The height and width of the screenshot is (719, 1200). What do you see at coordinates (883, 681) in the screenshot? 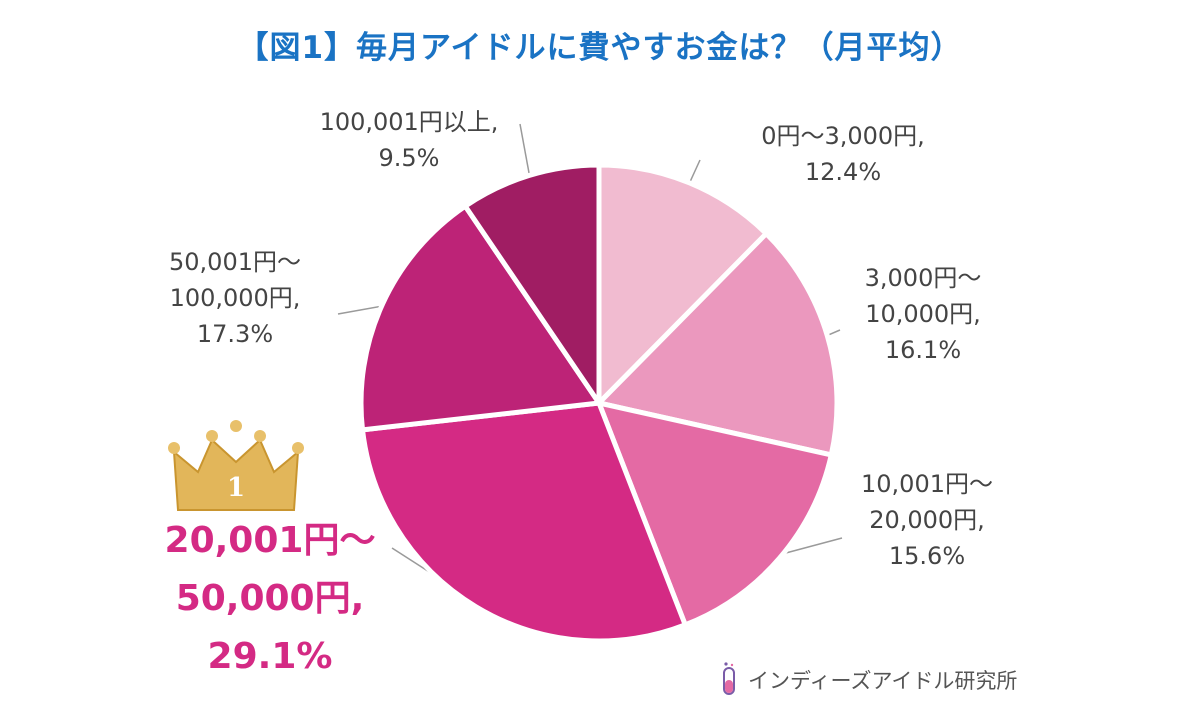
I see `logo-text: インディーズアイドル研究所` at bounding box center [883, 681].